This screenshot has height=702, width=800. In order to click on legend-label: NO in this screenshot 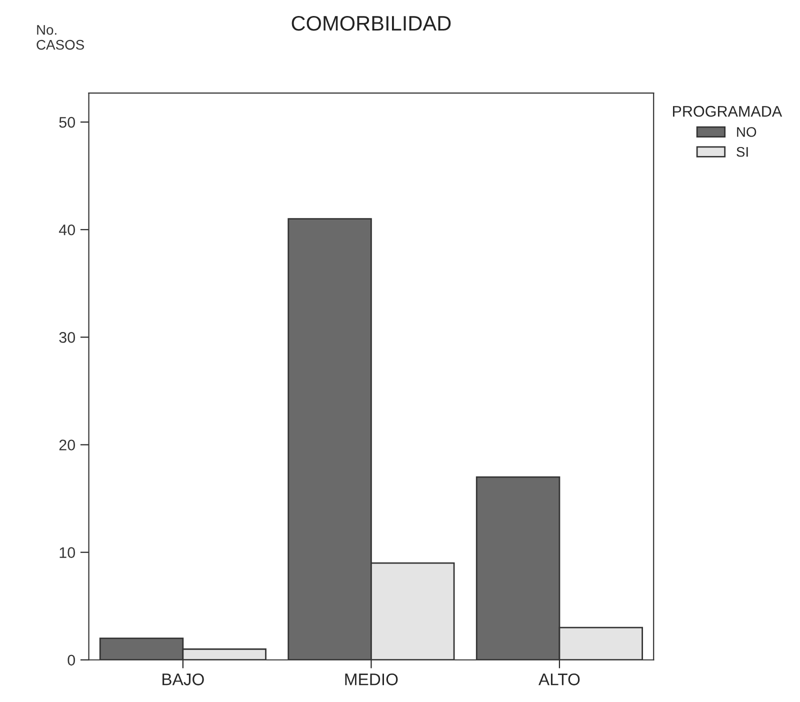, I will do `click(746, 132)`.